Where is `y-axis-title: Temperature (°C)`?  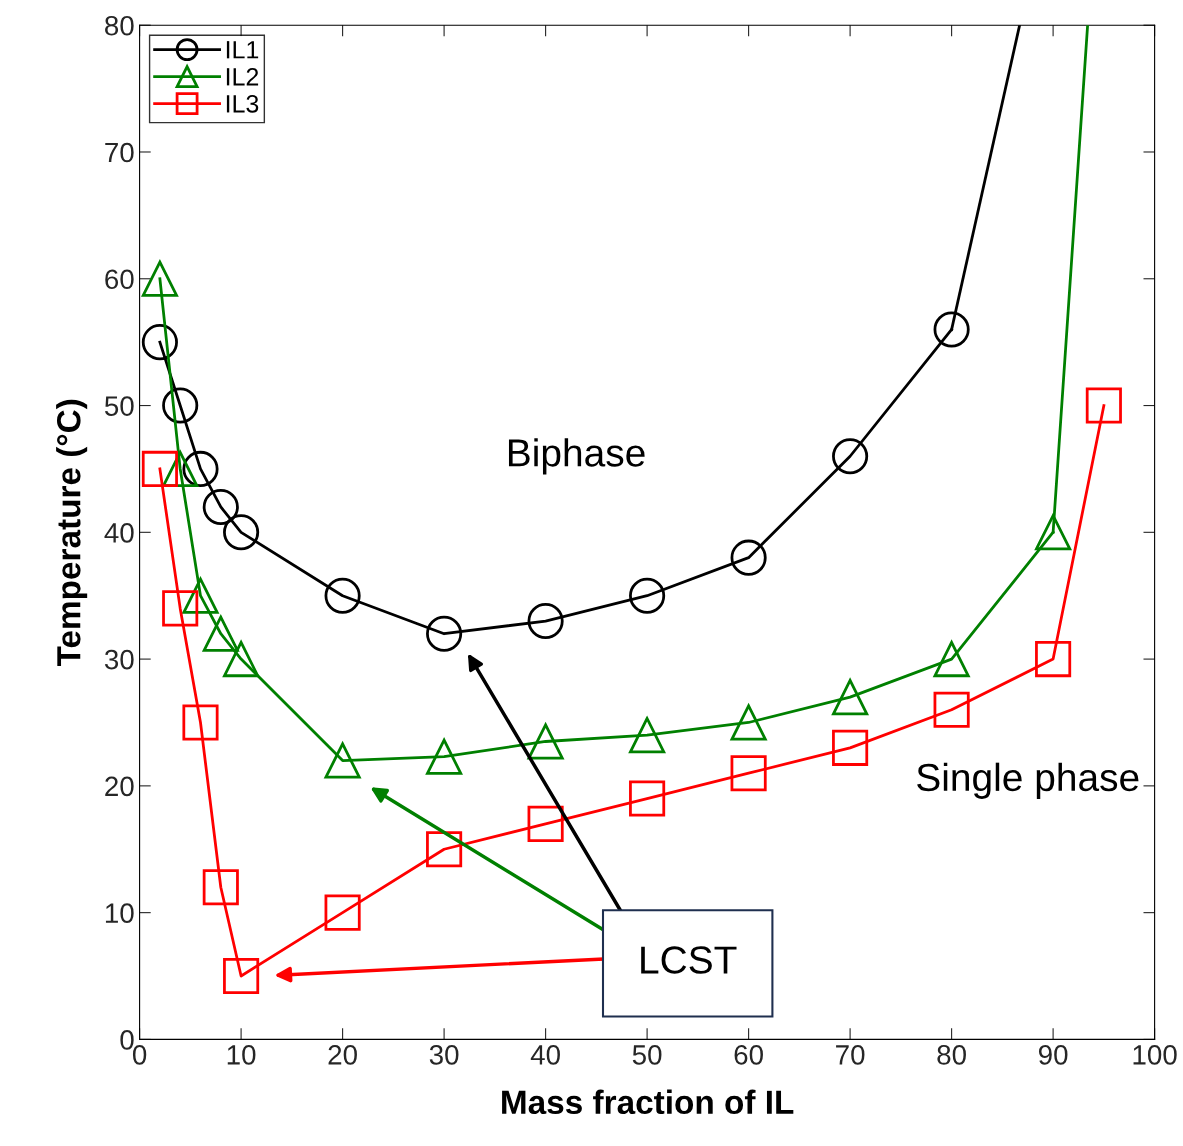 y-axis-title: Temperature (°C) is located at coordinates (72, 533).